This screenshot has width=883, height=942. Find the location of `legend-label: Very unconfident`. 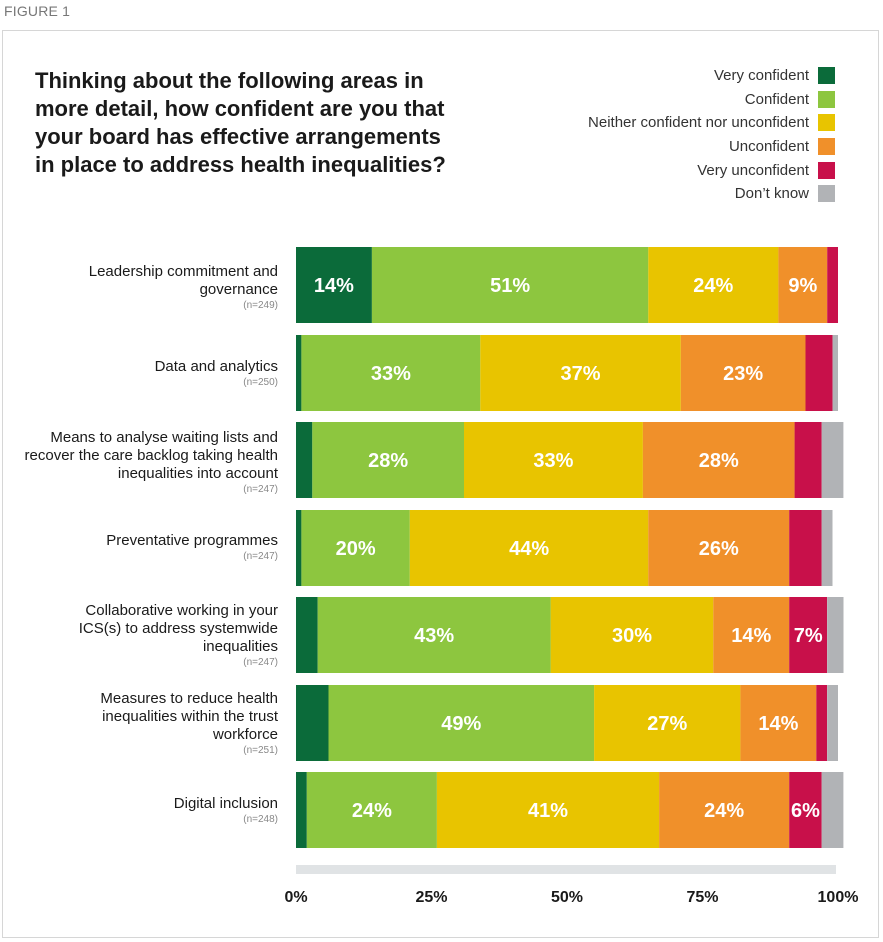

legend-label: Very unconfident is located at coordinates (753, 170).